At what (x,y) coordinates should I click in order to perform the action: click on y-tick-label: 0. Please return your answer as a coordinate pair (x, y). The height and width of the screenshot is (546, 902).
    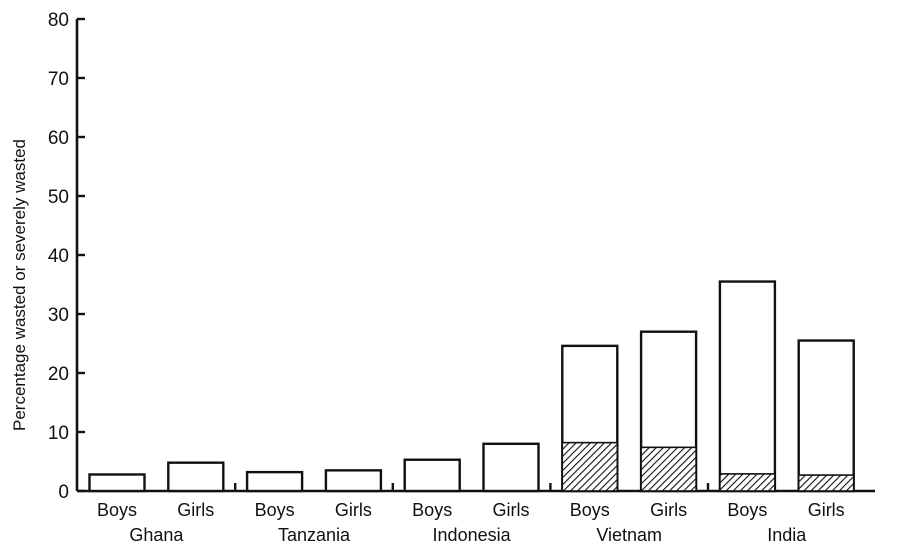
    Looking at the image, I should click on (63, 492).